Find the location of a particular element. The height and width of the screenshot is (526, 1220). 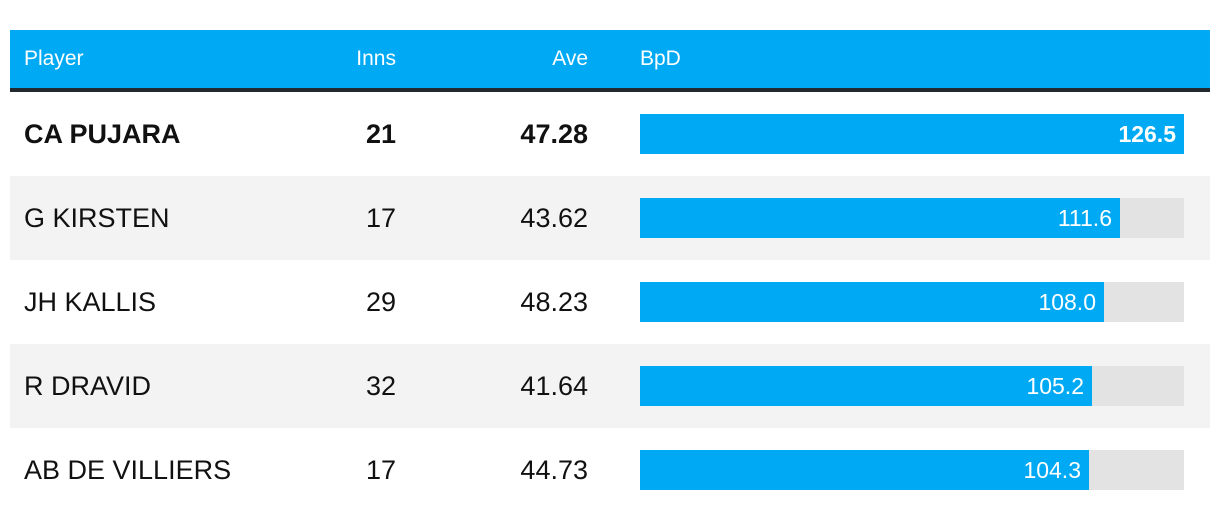

table-header: Player Inns Ave BpD is located at coordinates (610, 61).